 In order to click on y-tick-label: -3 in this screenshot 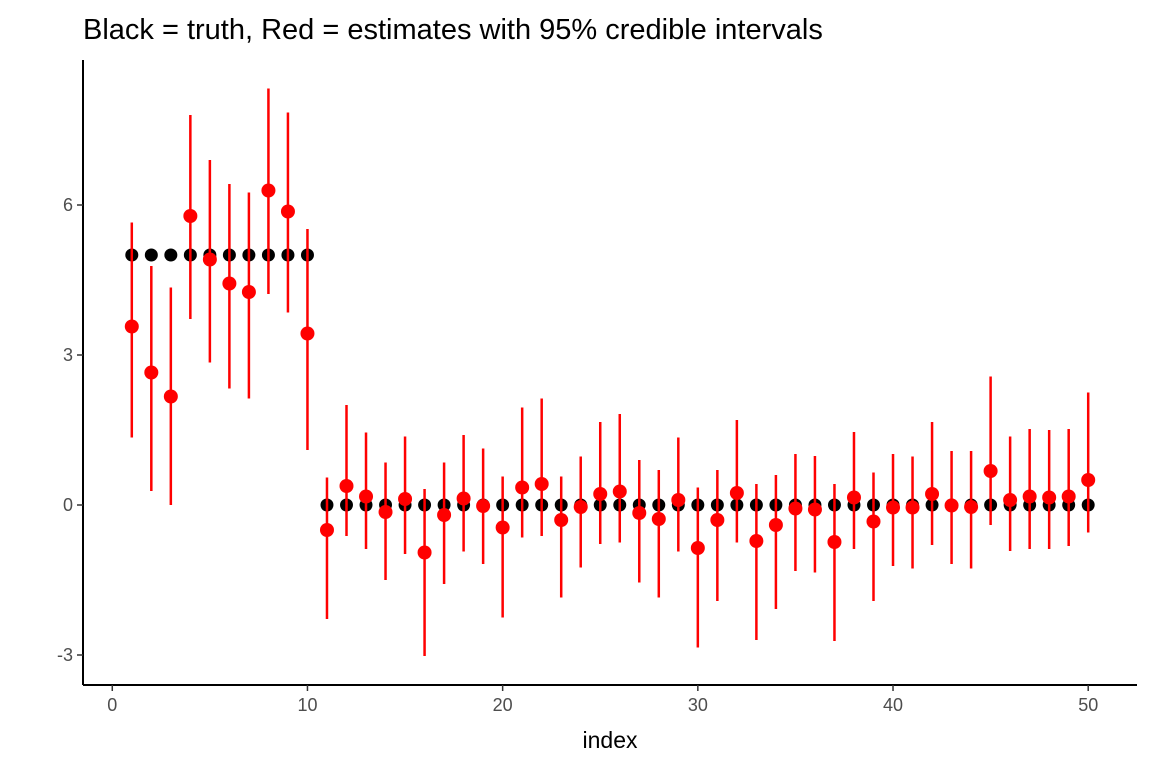, I will do `click(65, 655)`.